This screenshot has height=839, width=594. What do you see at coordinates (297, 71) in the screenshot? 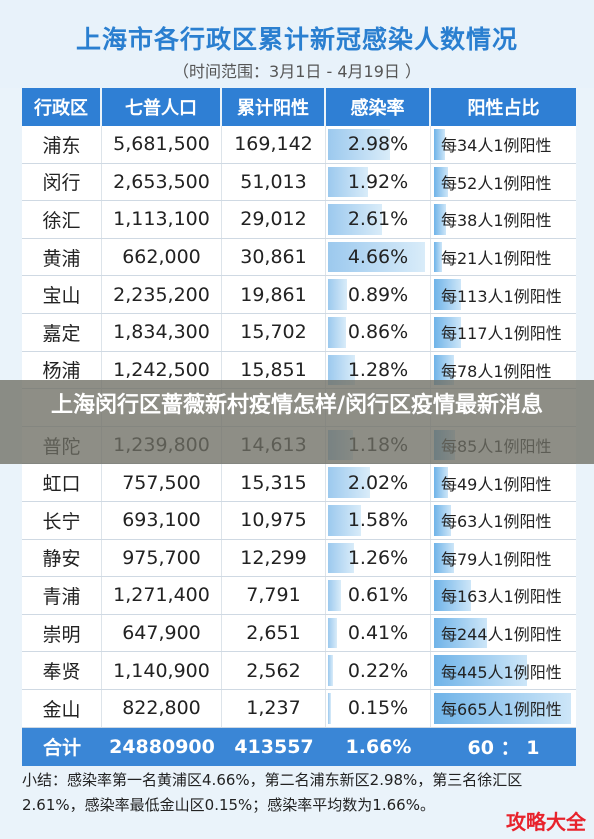
I see `date-range-subtitle: （时间范围：3月1日 - 4月19日 ）` at bounding box center [297, 71].